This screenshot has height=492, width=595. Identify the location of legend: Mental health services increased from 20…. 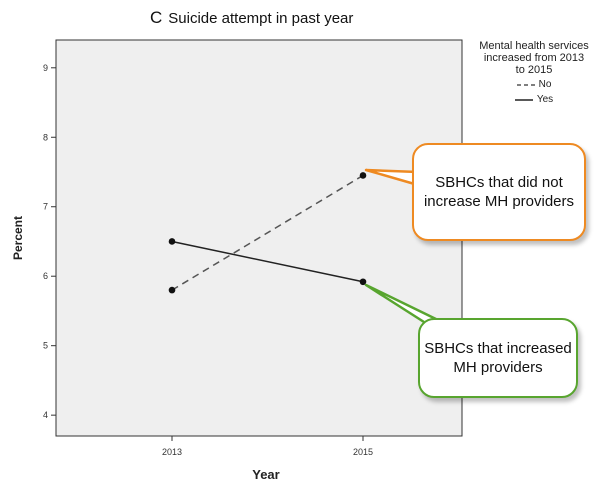
(534, 73).